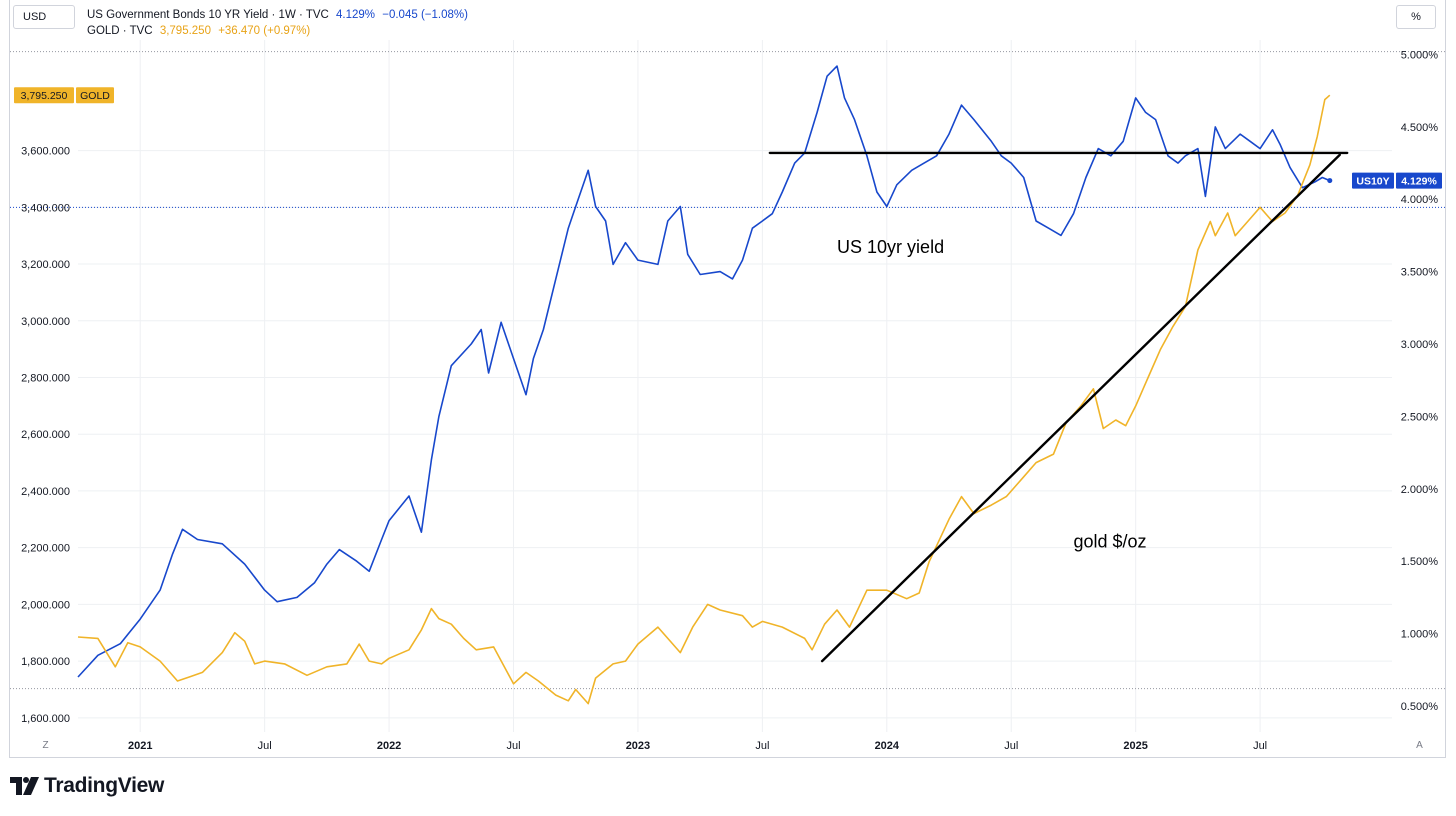  What do you see at coordinates (45, 745) in the screenshot?
I see `auto-scale-z-button: Z` at bounding box center [45, 745].